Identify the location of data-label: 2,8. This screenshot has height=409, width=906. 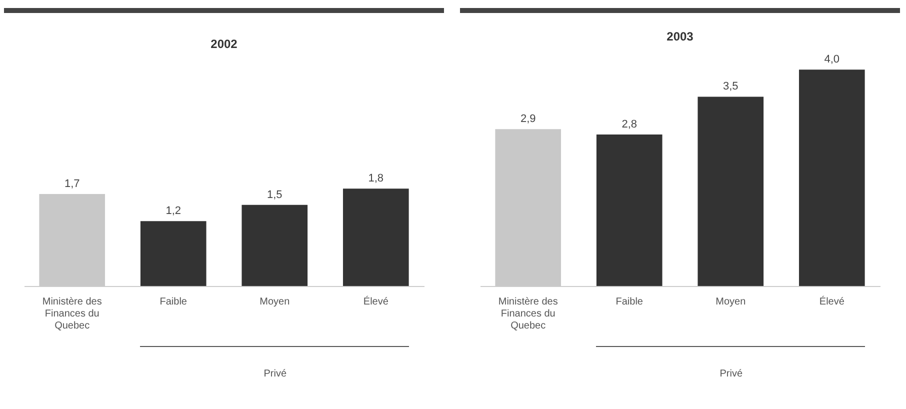
(630, 124).